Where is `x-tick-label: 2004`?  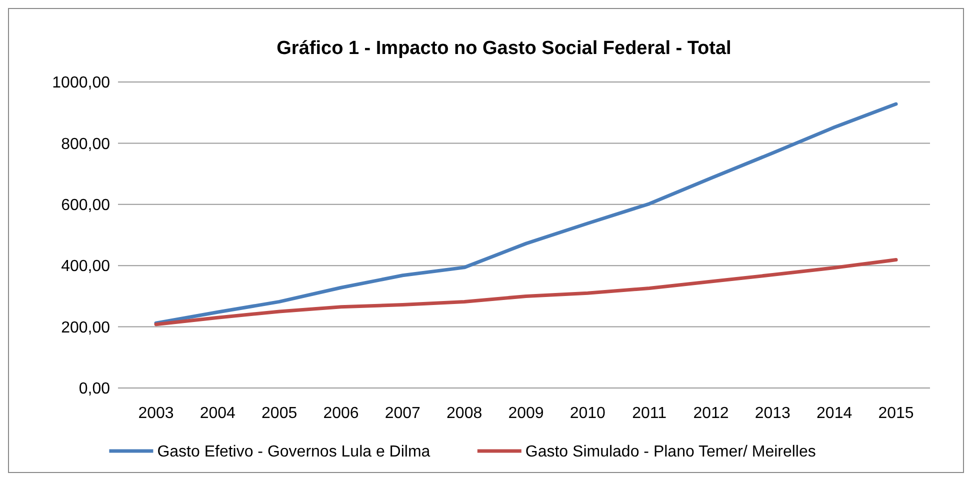 x-tick-label: 2004 is located at coordinates (218, 413).